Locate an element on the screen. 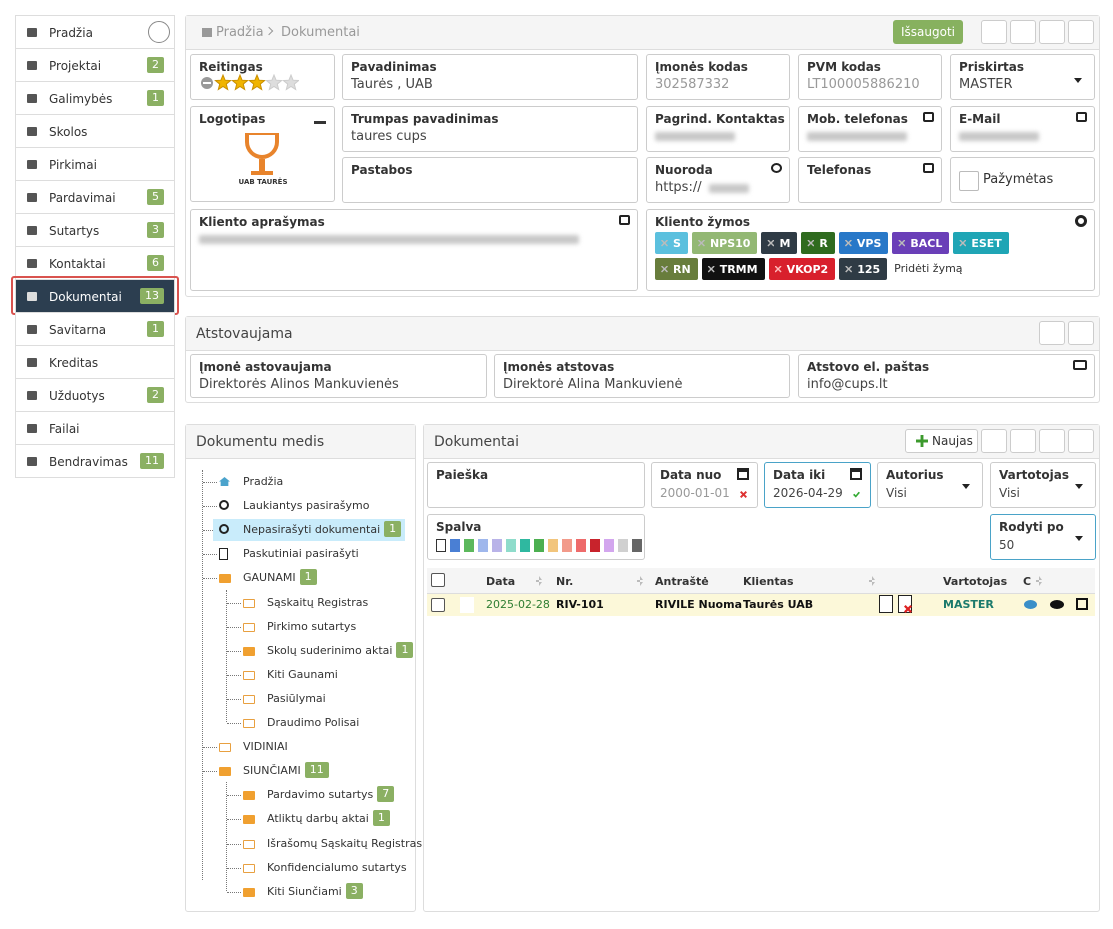  sidebar-item: Kontaktai 6 is located at coordinates (95, 263).